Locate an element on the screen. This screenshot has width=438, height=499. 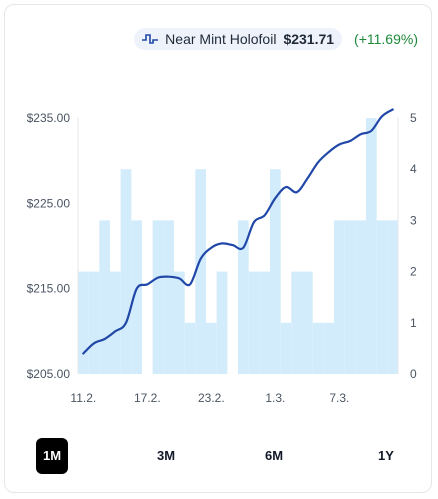
tab-3m: 3M is located at coordinates (166, 455).